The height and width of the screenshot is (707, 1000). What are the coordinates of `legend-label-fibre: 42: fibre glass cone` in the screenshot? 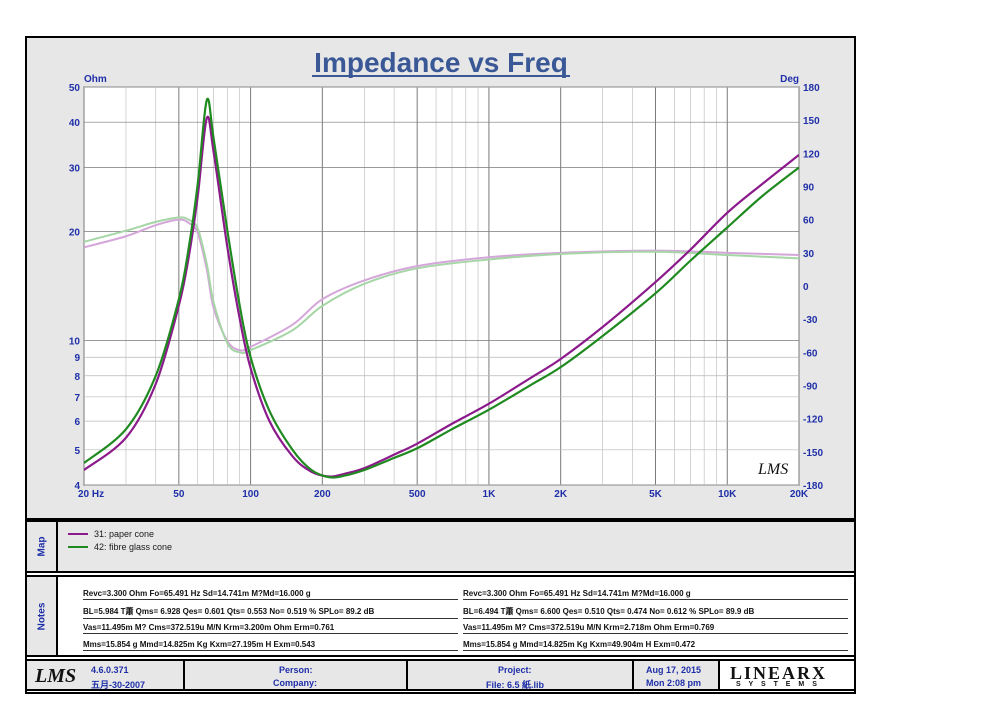 It's located at (133, 547).